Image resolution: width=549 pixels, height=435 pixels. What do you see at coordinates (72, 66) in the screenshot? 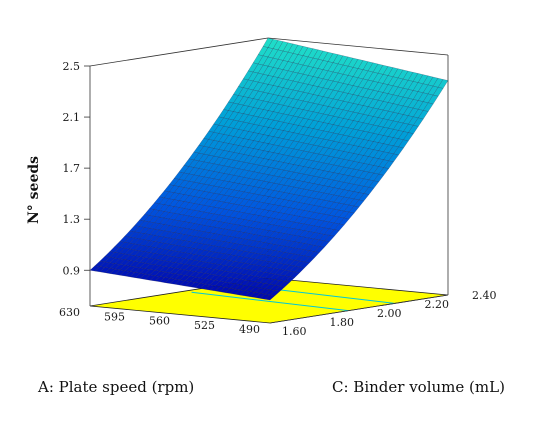
I see `z-tick-label: 2.5` at bounding box center [72, 66].